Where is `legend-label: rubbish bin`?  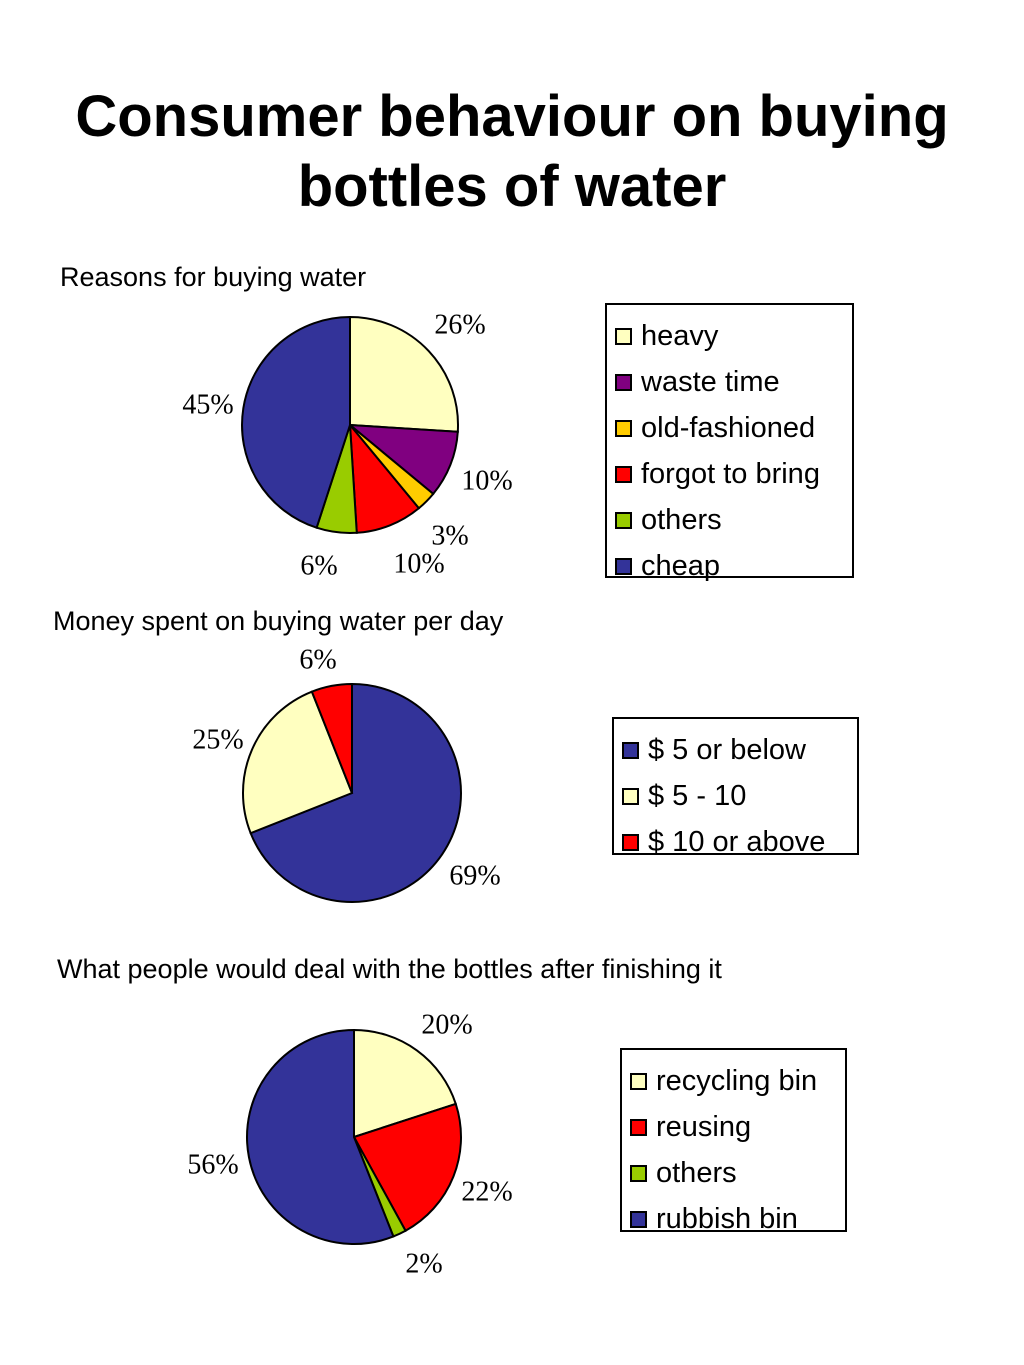 legend-label: rubbish bin is located at coordinates (727, 1218).